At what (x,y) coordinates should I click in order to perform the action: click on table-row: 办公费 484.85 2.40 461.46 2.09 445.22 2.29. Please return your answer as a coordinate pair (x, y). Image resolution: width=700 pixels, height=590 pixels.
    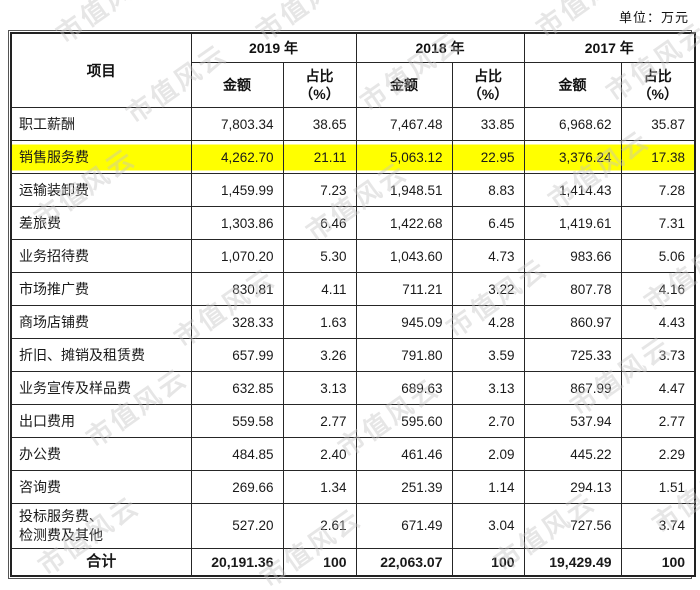
    Looking at the image, I should click on (353, 454).